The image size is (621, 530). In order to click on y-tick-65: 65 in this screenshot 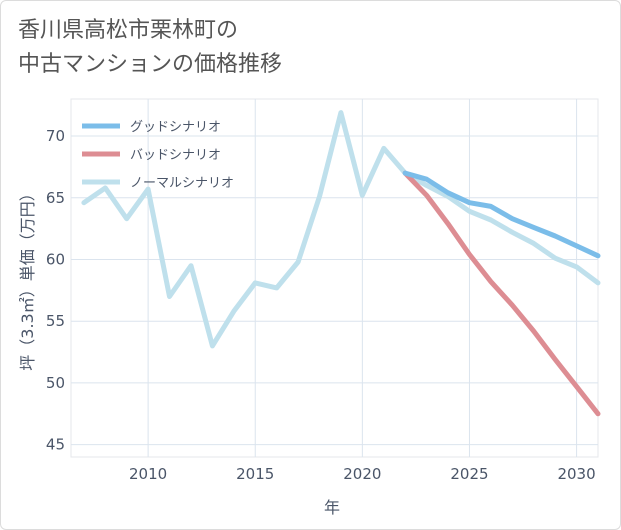, I will do `click(55, 198)`.